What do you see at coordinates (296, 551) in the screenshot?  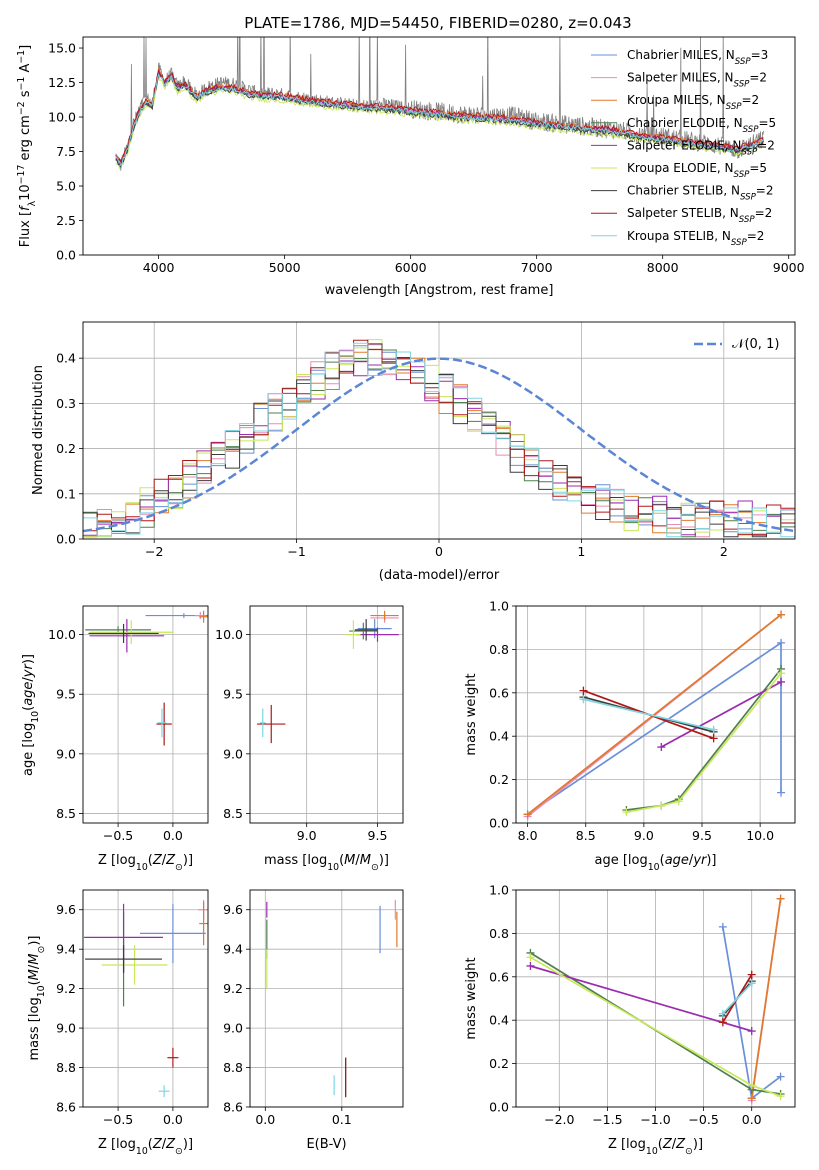 I see `x-tick-label: −1` at bounding box center [296, 551].